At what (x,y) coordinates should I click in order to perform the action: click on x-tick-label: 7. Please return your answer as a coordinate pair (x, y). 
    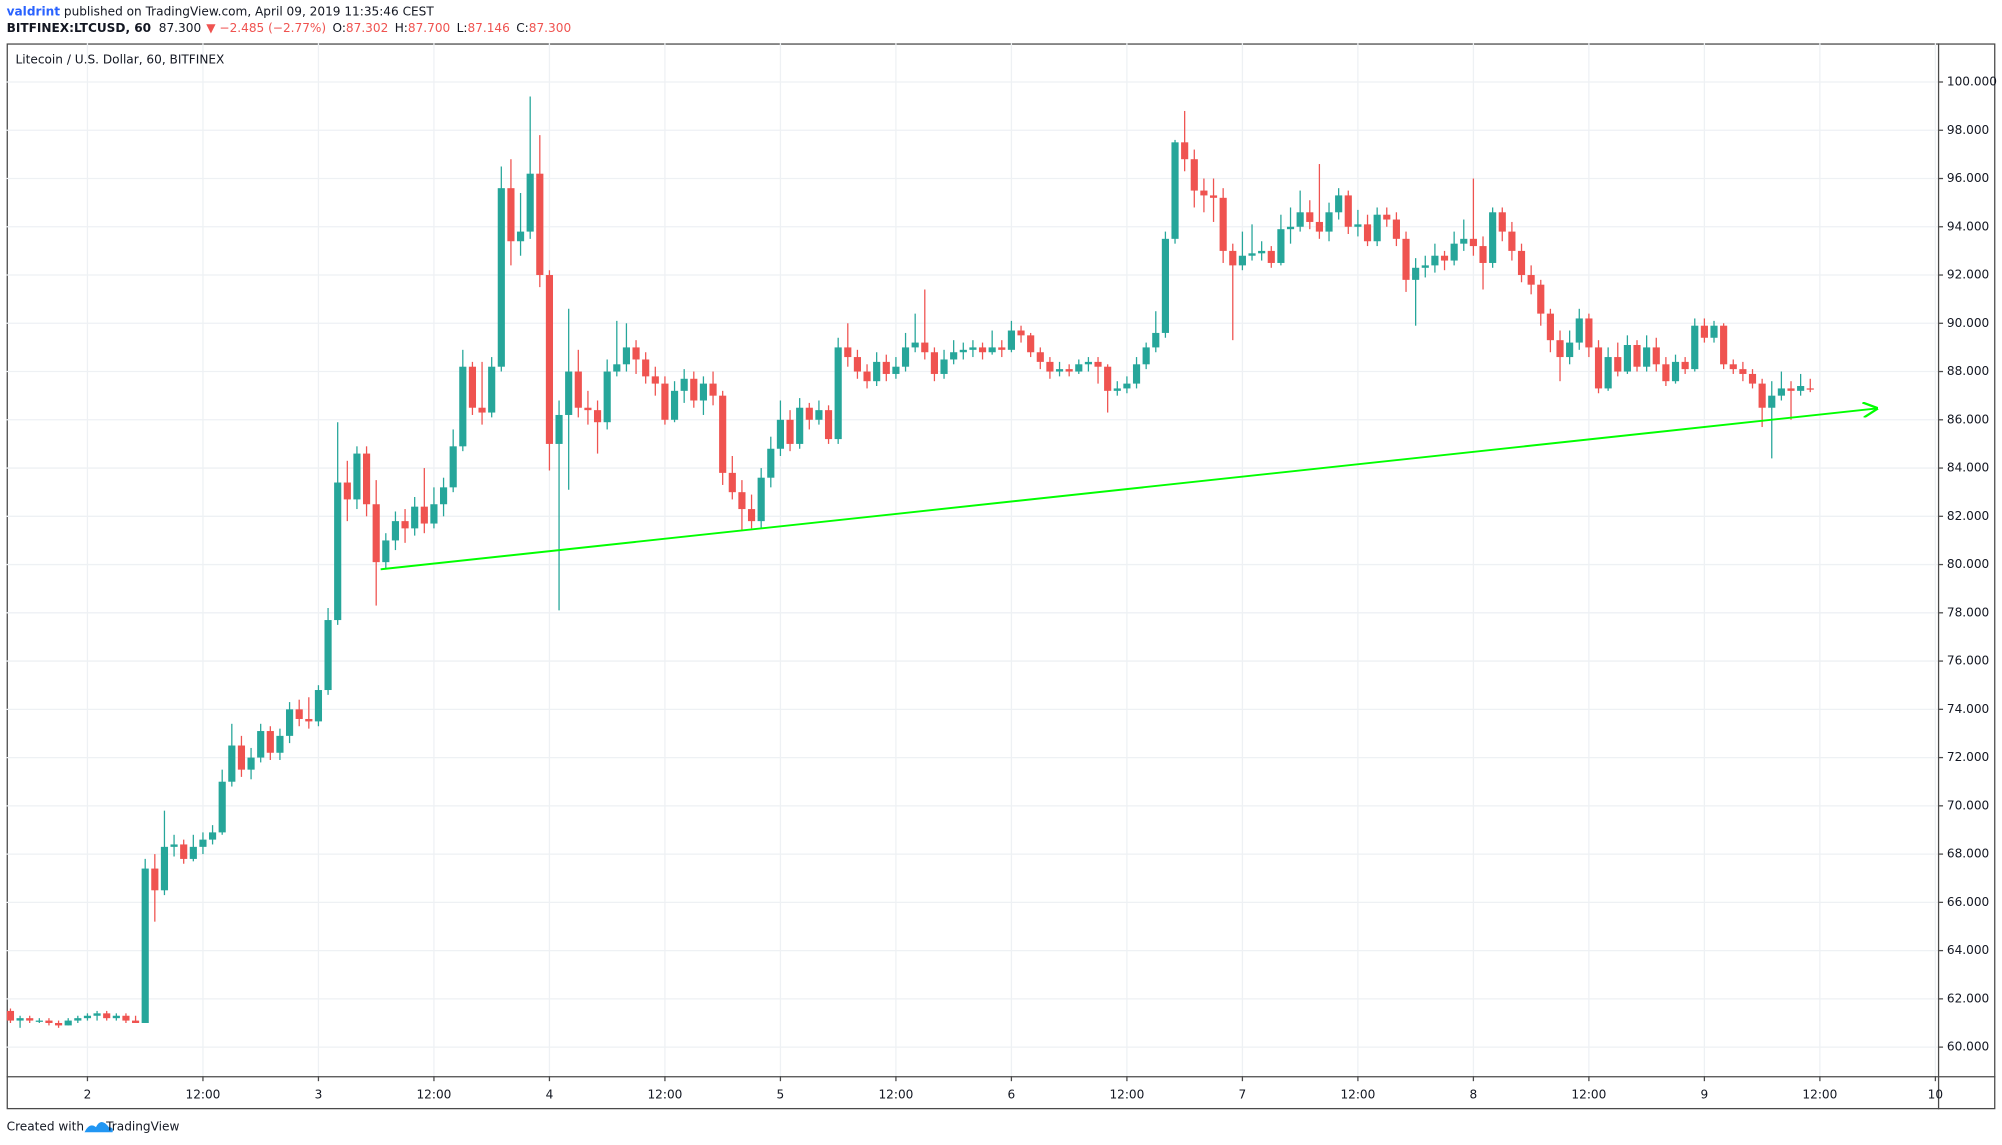
    Looking at the image, I should click on (1243, 1095).